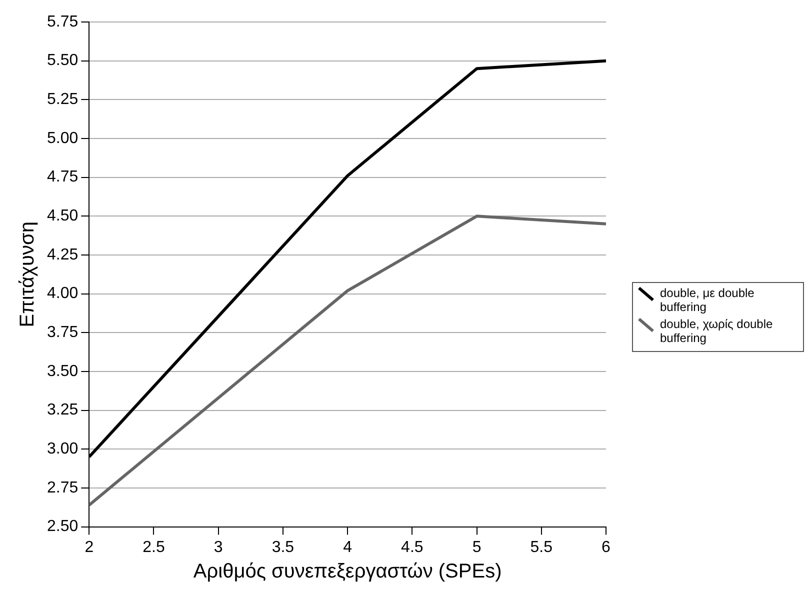 Image resolution: width=808 pixels, height=590 pixels. I want to click on x-tick-label: 5, so click(477, 547).